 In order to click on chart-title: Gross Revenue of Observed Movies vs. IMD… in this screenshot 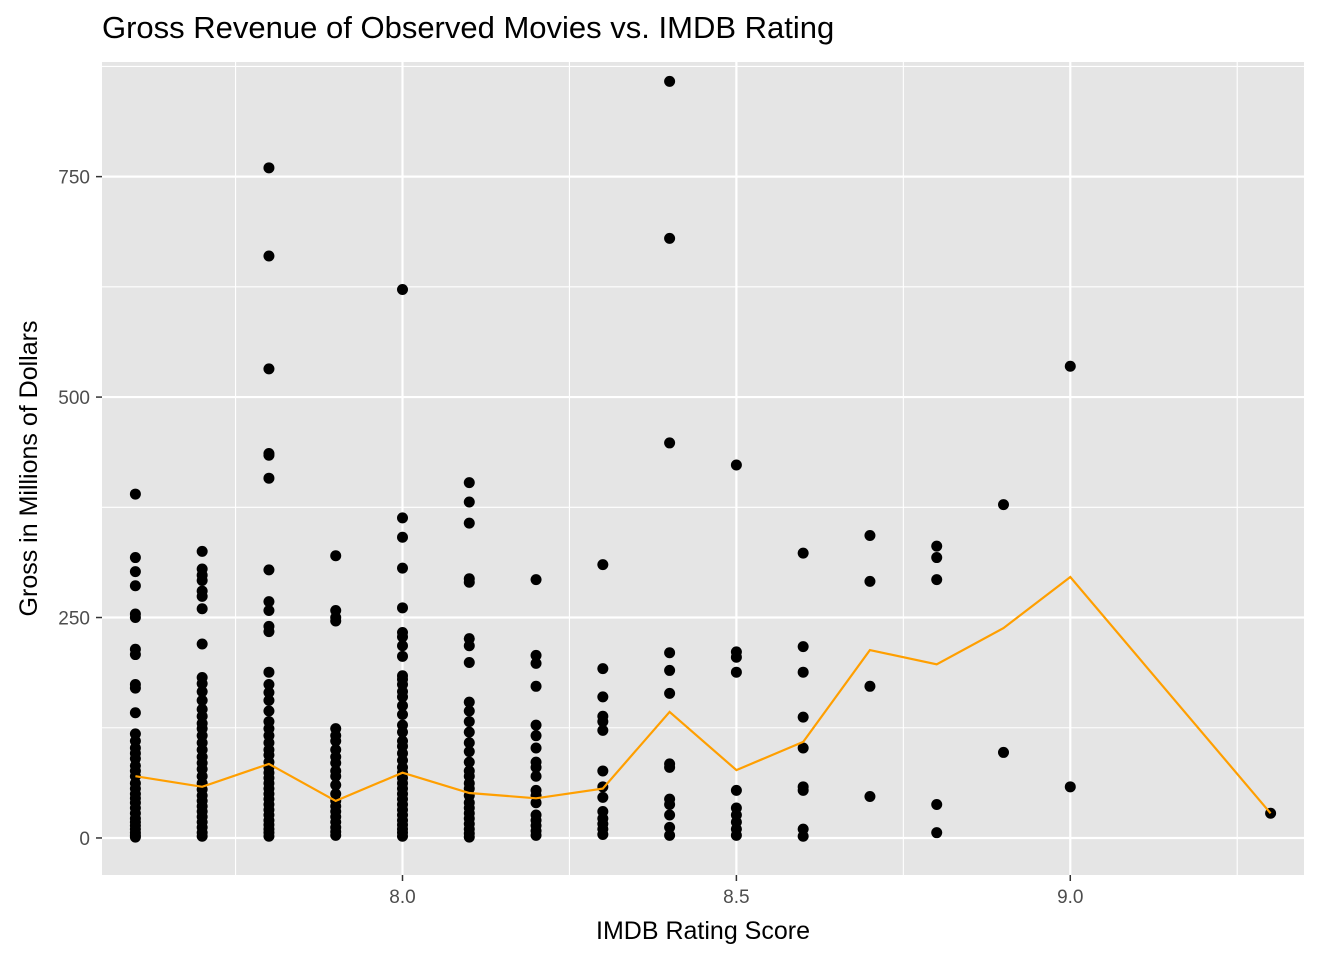, I will do `click(468, 27)`.